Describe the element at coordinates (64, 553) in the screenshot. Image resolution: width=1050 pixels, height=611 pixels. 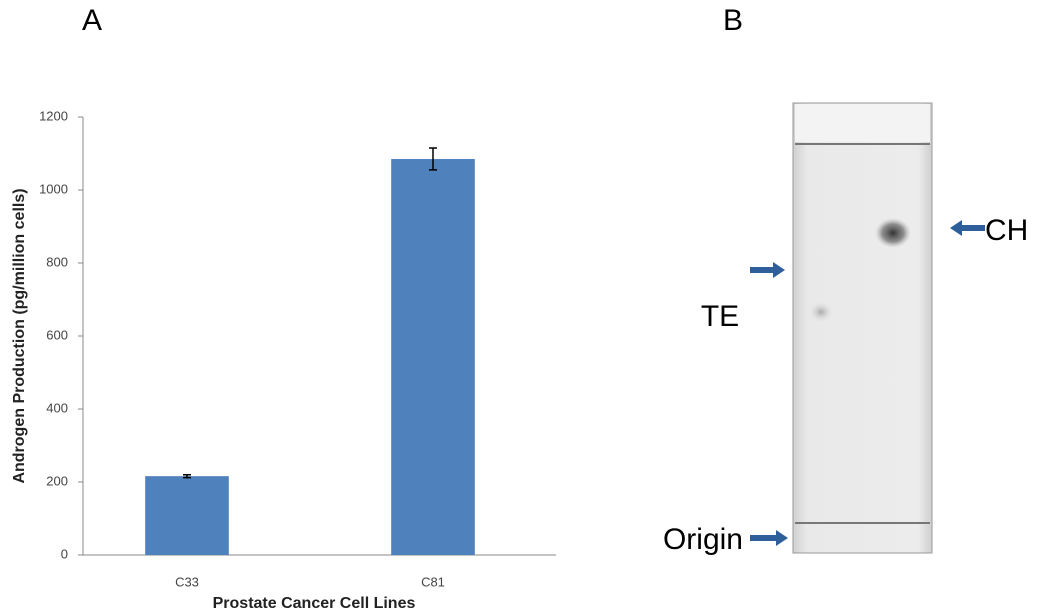
I see `y-tick-label: 0` at that location.